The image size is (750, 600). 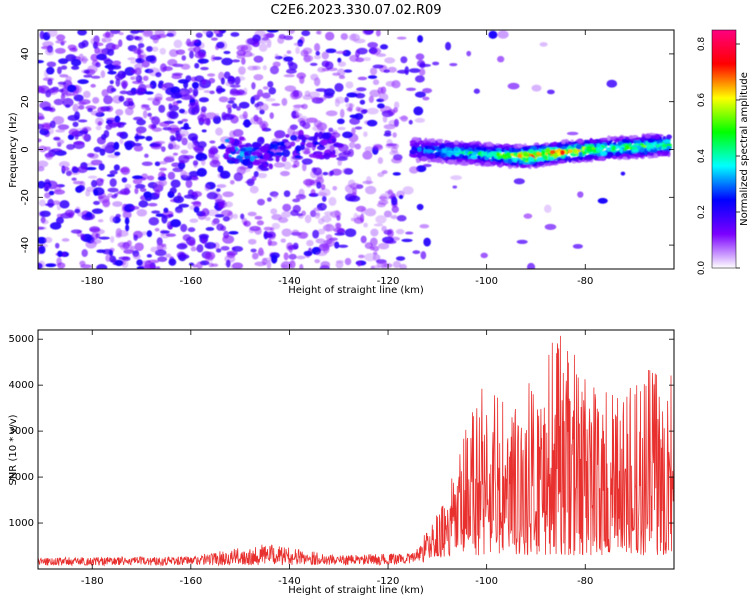 I want to click on snr-x-tick-label: -100, so click(x=486, y=581).